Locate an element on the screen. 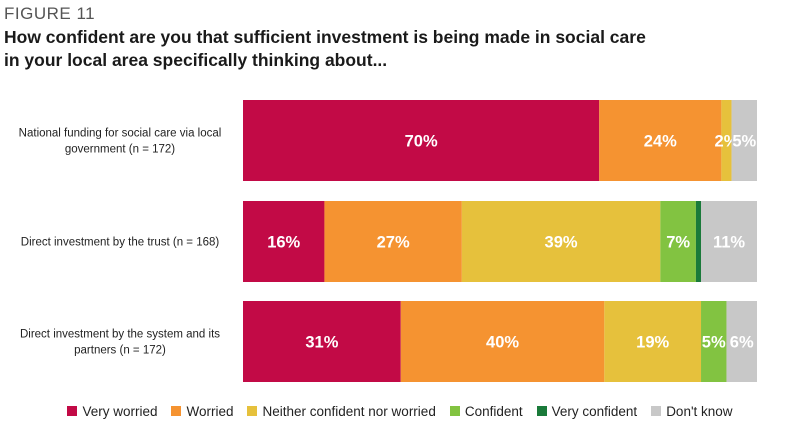 Image resolution: width=800 pixels, height=433 pixels. legend-label: Neither confident nor worried is located at coordinates (349, 411).